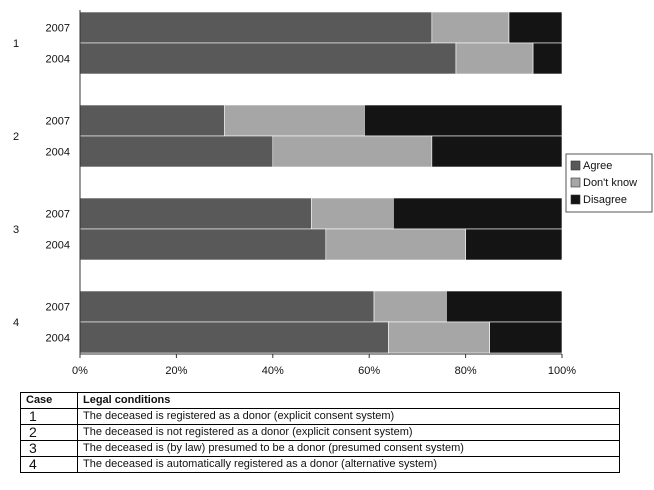 The width and height of the screenshot is (654, 490). Describe the element at coordinates (348, 400) in the screenshot. I see `legal-conditions-header: Legal conditions` at that location.